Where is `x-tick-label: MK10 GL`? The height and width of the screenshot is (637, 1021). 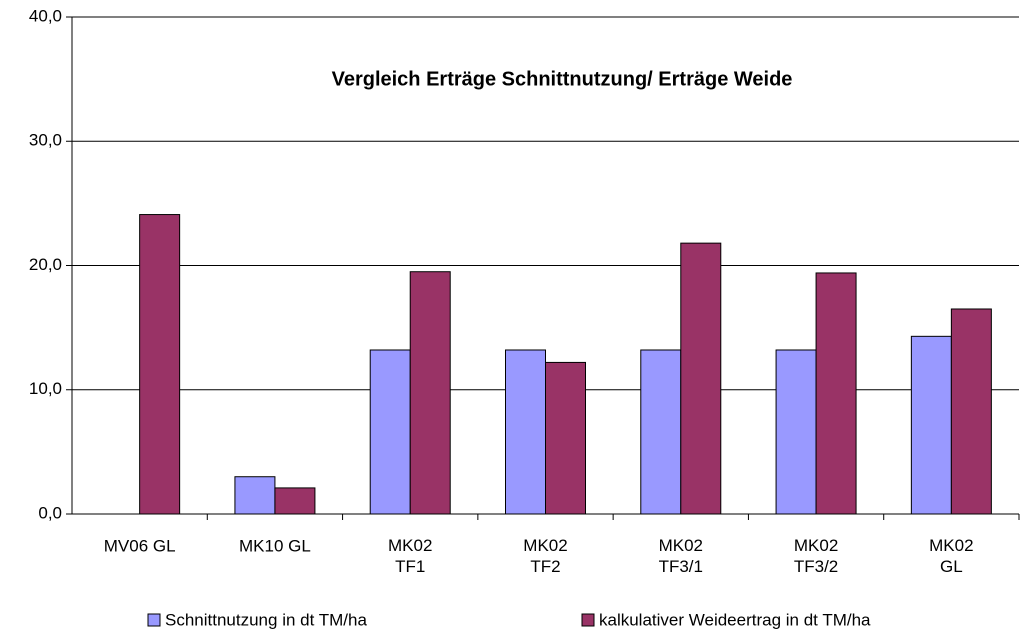
x-tick-label: MK10 GL is located at coordinates (275, 545).